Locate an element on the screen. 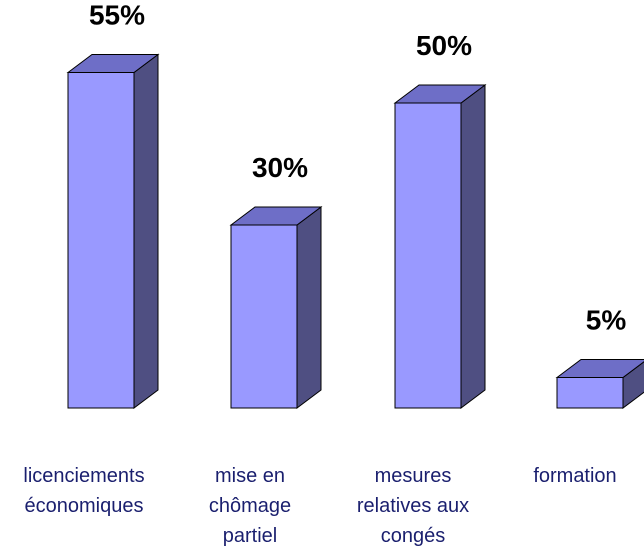 The image size is (644, 555). category-label-line: licenciements is located at coordinates (83, 476).